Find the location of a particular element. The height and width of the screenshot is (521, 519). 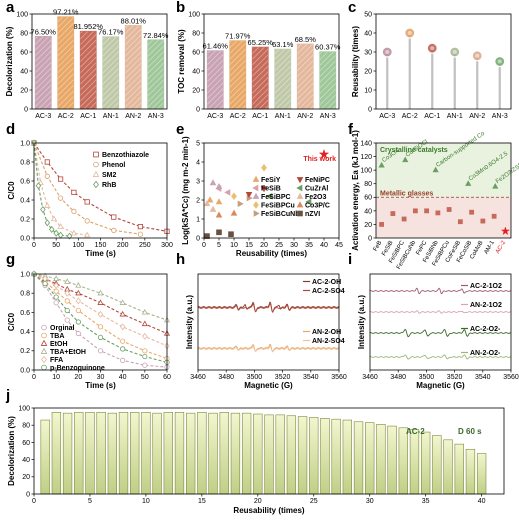

x-tick-label: 50 is located at coordinates (145, 377).